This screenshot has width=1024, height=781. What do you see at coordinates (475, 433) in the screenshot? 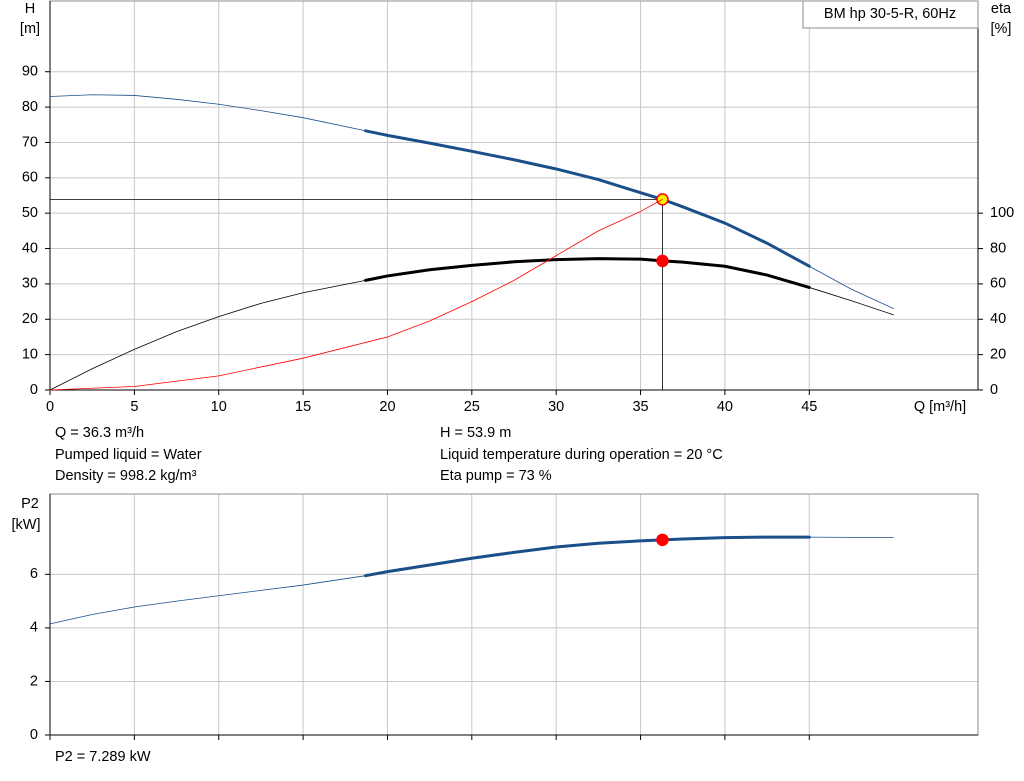
I see `info-text: H = 53.9 m` at bounding box center [475, 433].